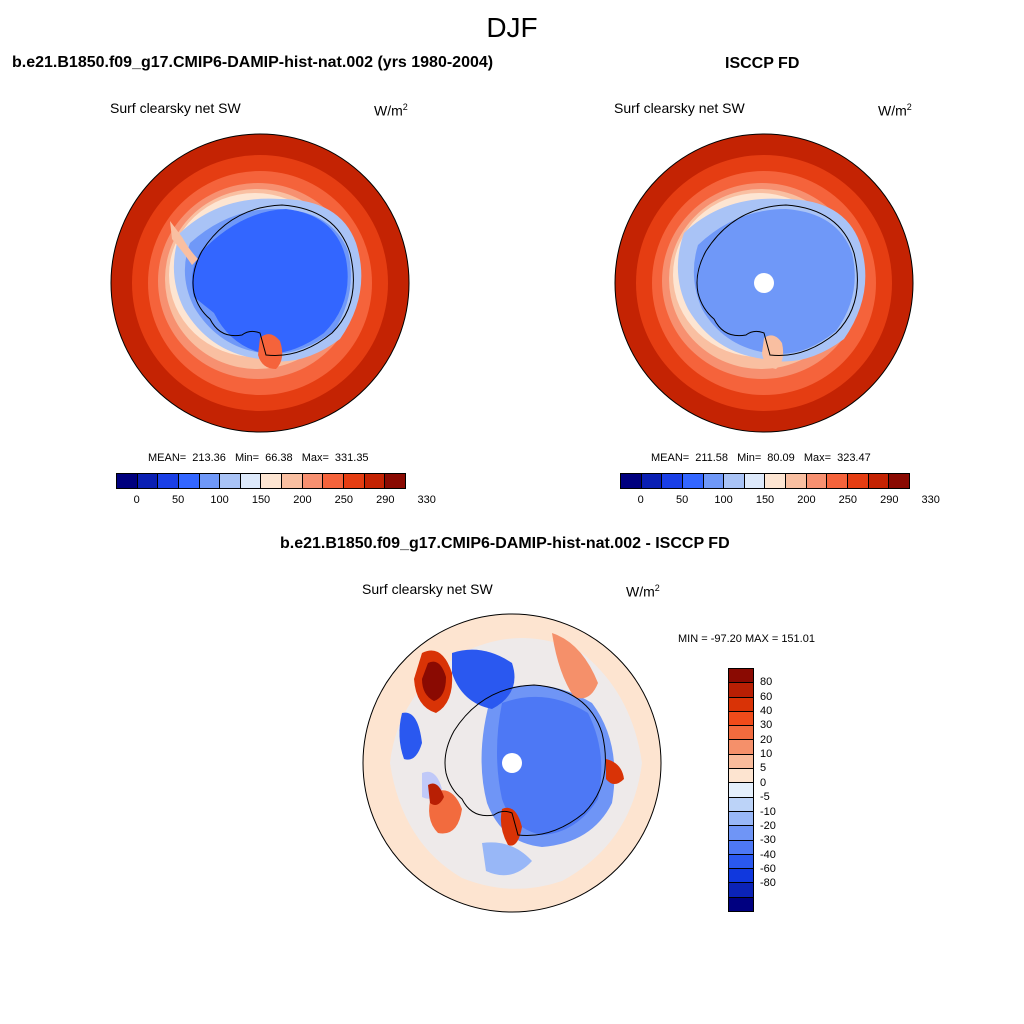 This screenshot has width=1024, height=1024. What do you see at coordinates (780, 789) in the screenshot?
I see `diff-colorbar-labels: 80 60 40 30 20 10 5 0 -5 -10 -20 -30 -40 -60 -80` at bounding box center [780, 789].